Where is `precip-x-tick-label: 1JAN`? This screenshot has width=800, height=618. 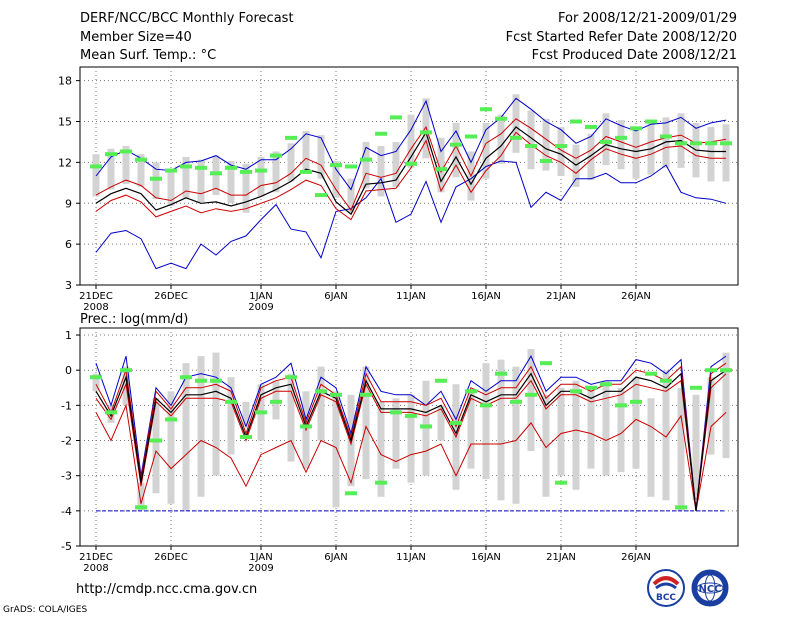 precip-x-tick-label: 1JAN is located at coordinates (260, 557).